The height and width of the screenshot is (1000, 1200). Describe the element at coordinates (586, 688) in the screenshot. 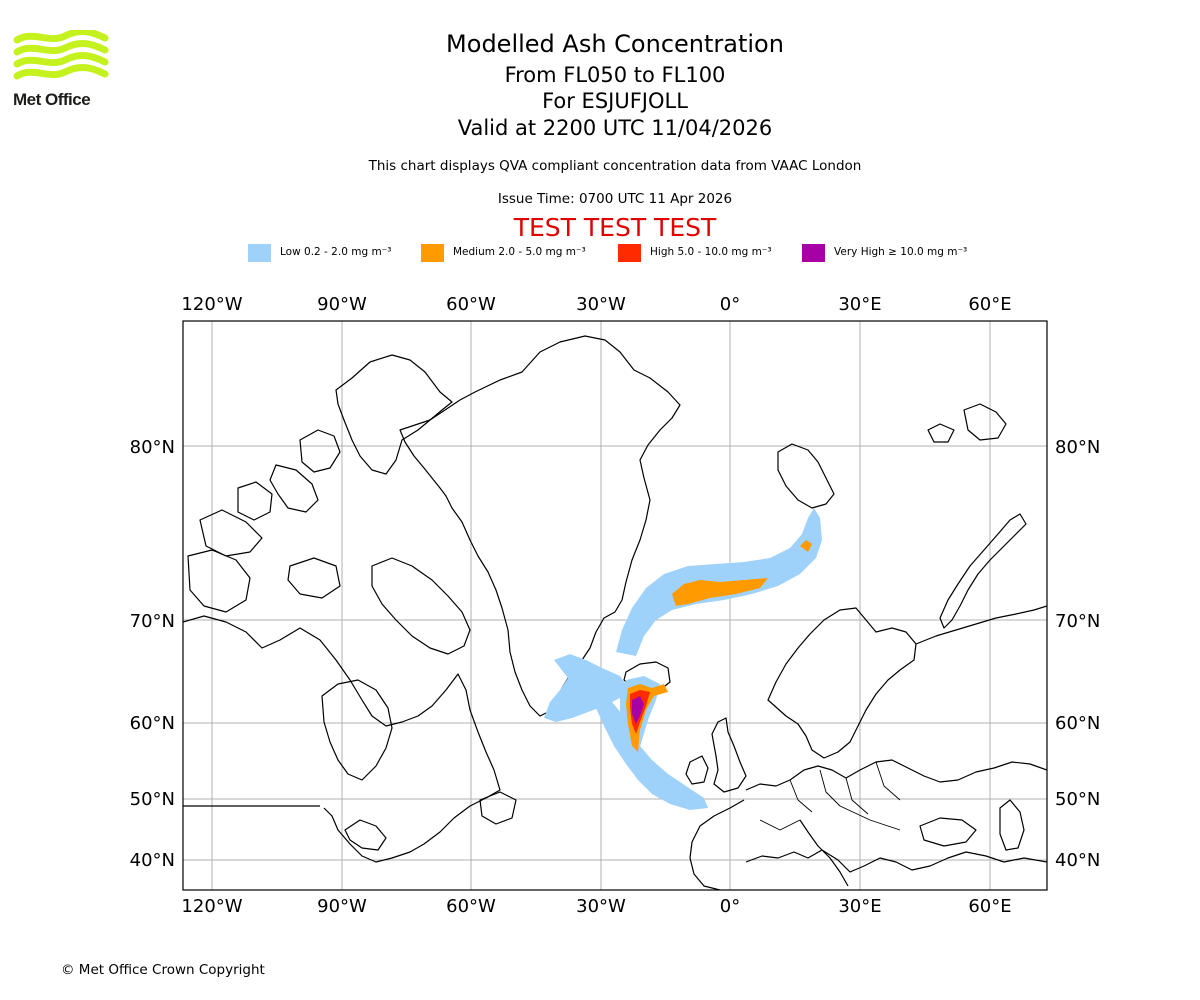

I see `ash-low-west-arm` at that location.